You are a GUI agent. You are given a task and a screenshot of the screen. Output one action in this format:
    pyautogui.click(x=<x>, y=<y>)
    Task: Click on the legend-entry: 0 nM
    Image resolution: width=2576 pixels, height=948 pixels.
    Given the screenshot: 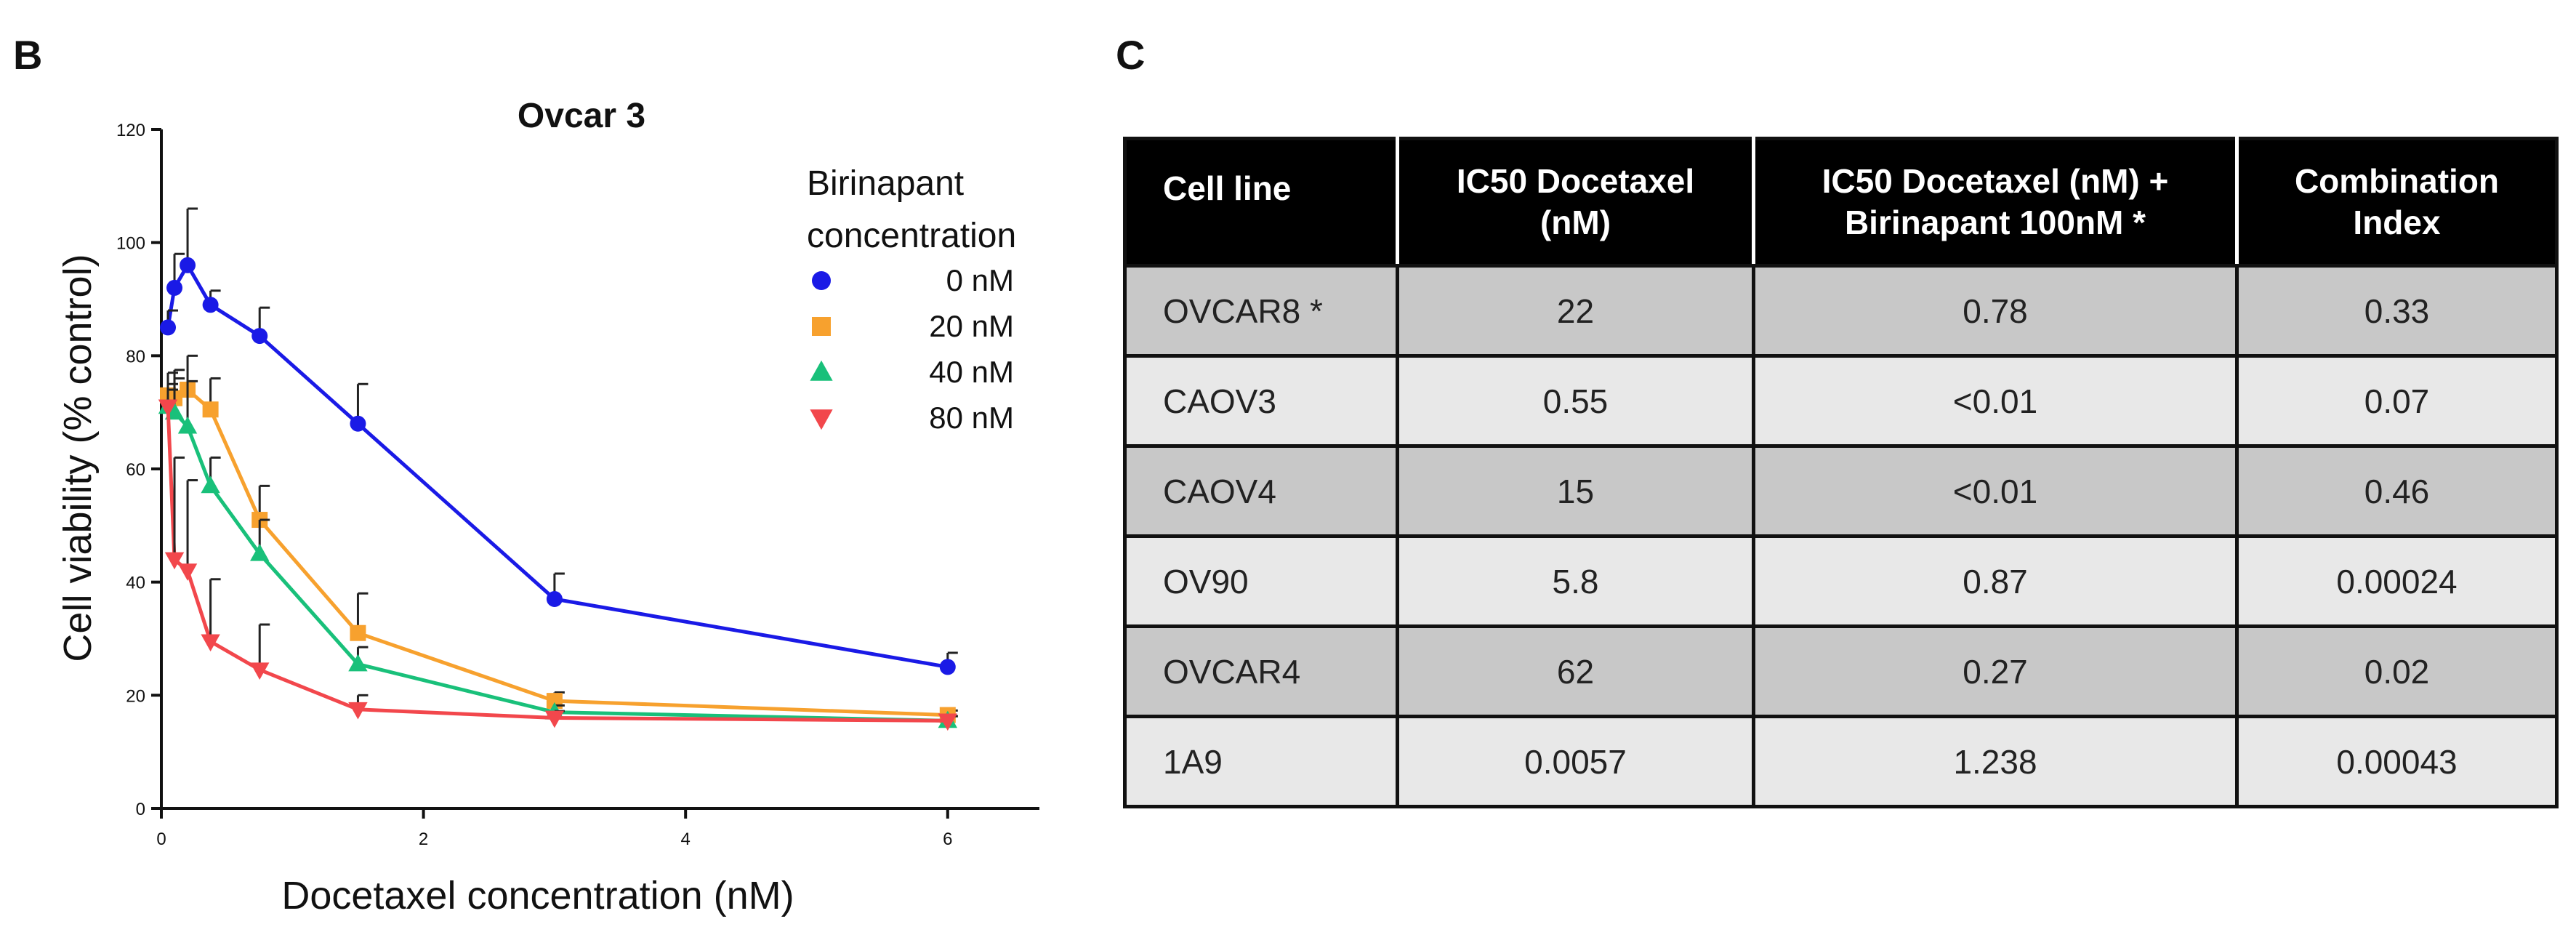 What is the action you would take?
    pyautogui.click(x=980, y=280)
    